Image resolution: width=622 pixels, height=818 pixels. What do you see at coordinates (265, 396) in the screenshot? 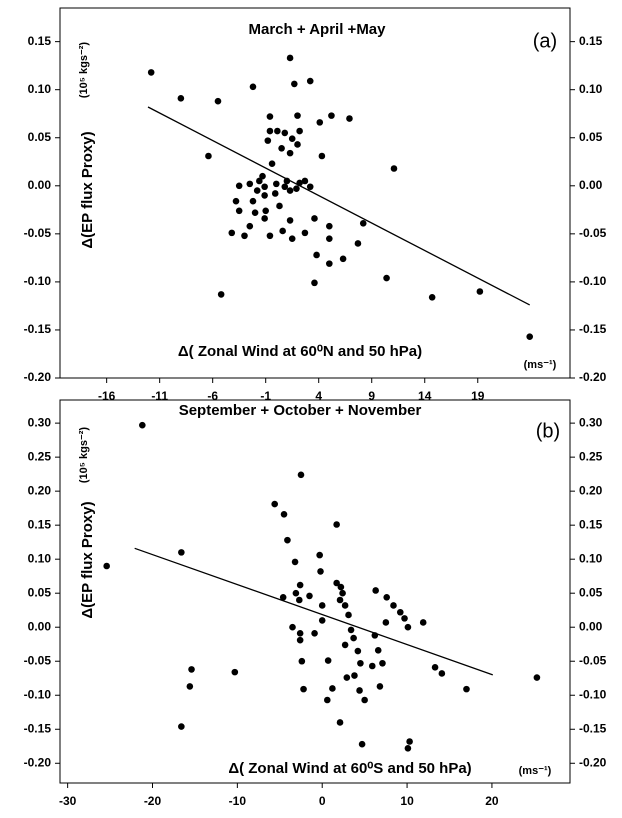
I see `x-tick-label: -1` at bounding box center [265, 396].